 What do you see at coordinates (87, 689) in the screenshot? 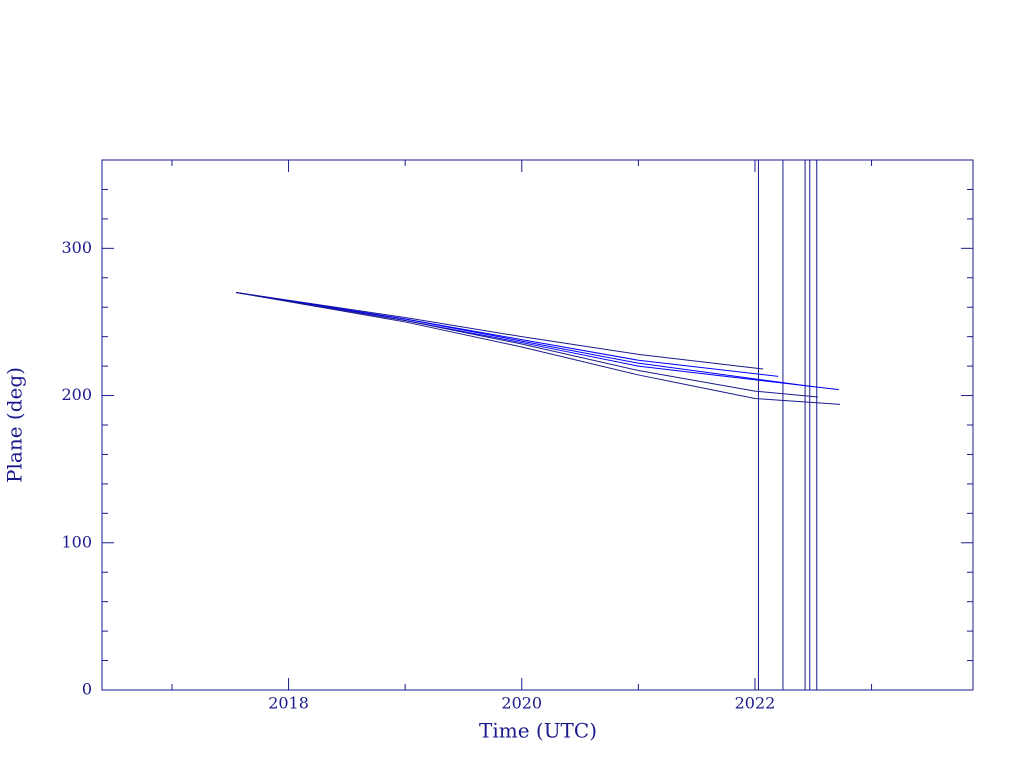
I see `y-tick-label: 0` at bounding box center [87, 689].